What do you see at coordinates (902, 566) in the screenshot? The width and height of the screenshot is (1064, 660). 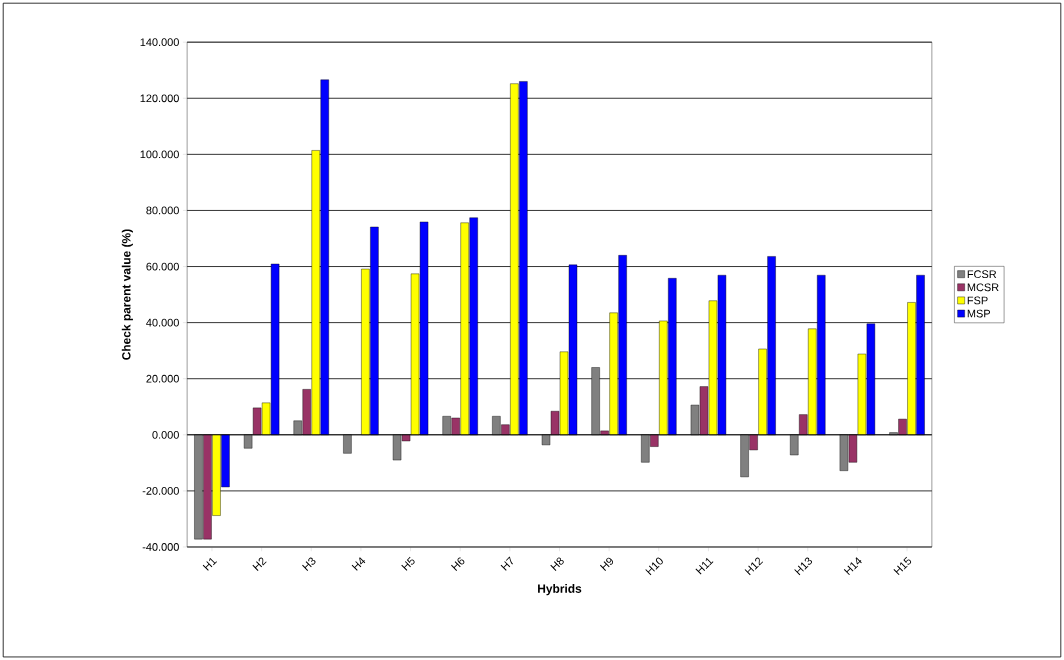 I see `x-tick-label: H15` at bounding box center [902, 566].